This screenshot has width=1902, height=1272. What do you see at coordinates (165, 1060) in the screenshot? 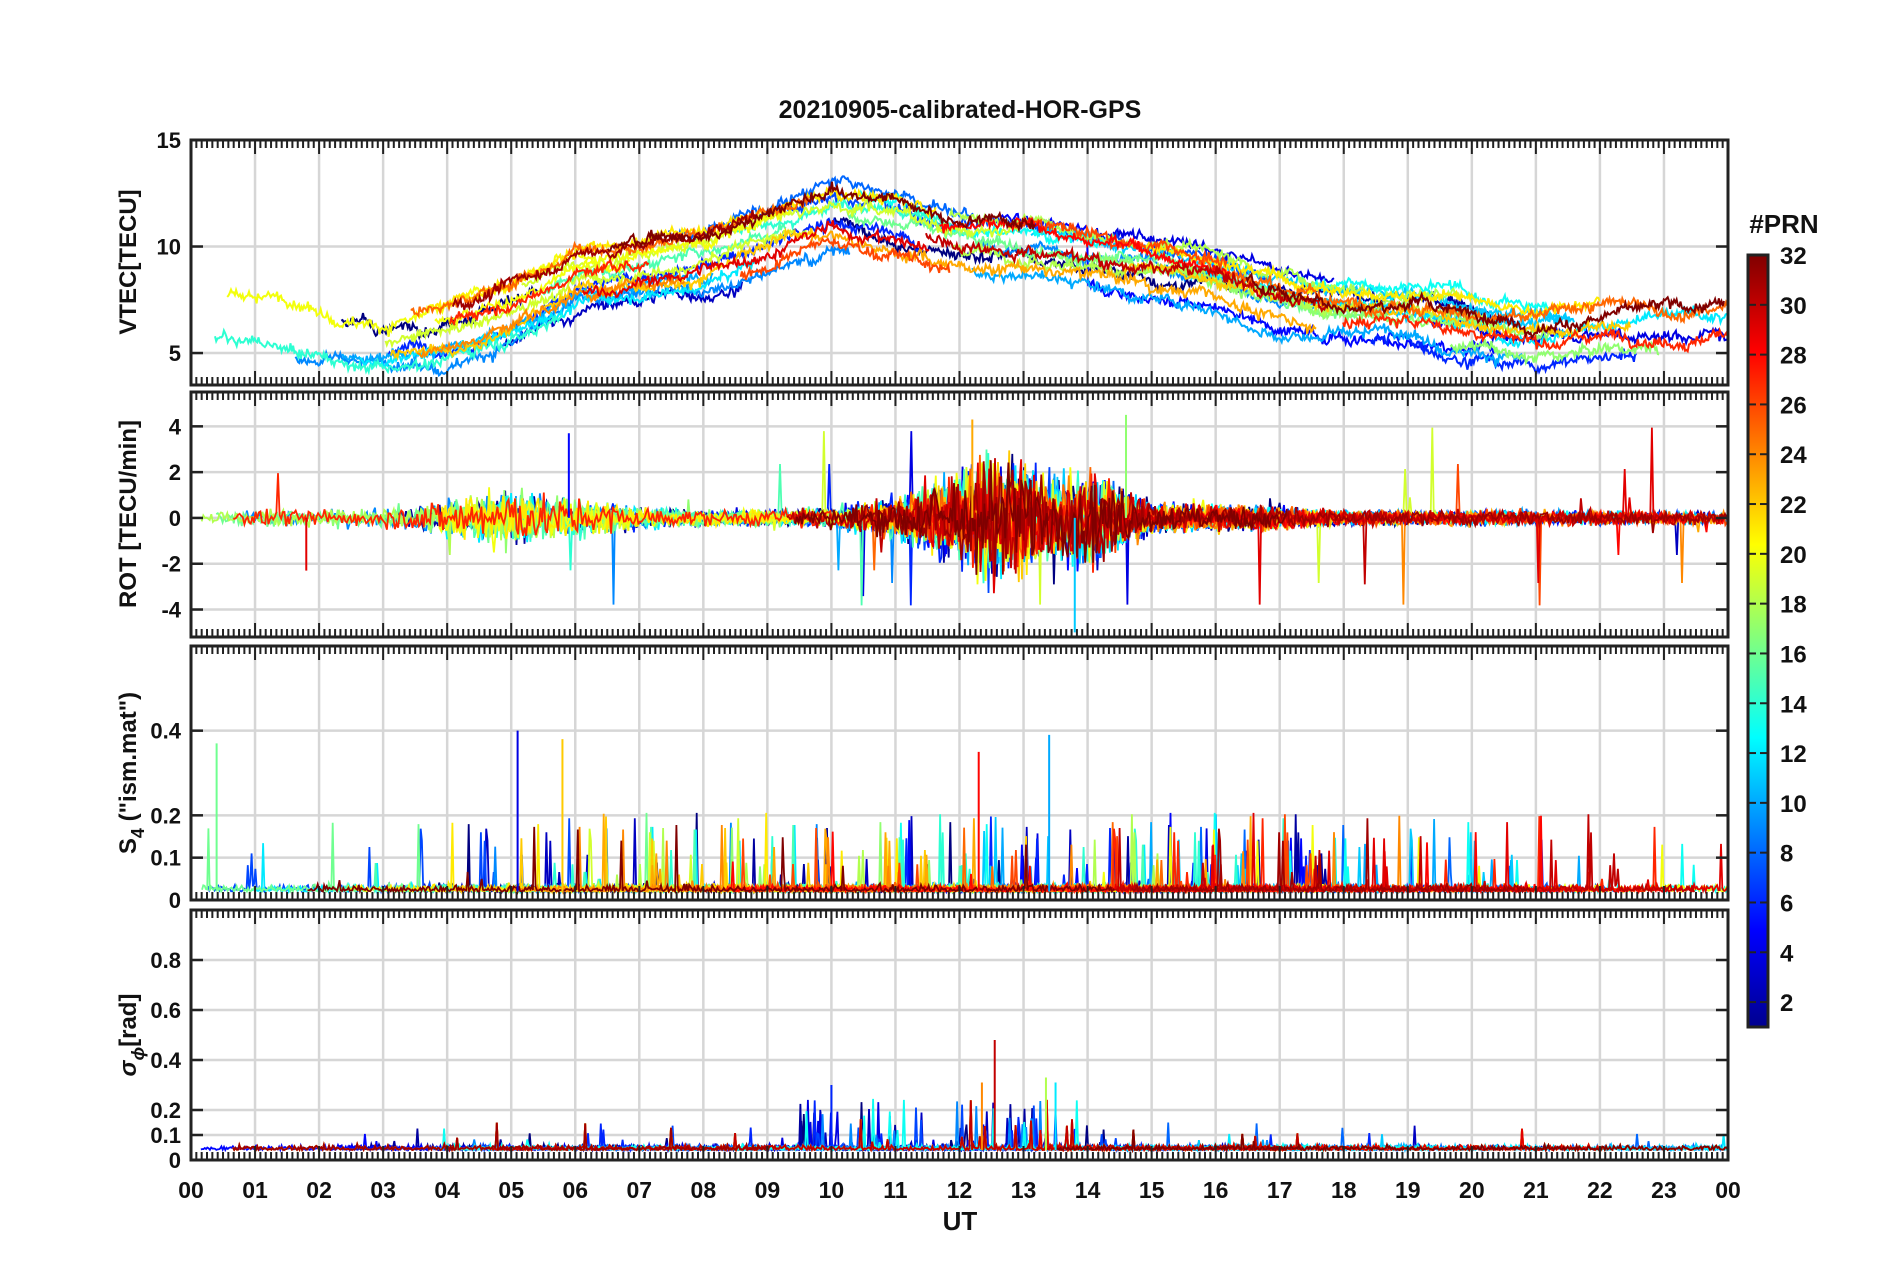
I see `sigma-phi-y-tick-label: 0.4` at bounding box center [165, 1060].